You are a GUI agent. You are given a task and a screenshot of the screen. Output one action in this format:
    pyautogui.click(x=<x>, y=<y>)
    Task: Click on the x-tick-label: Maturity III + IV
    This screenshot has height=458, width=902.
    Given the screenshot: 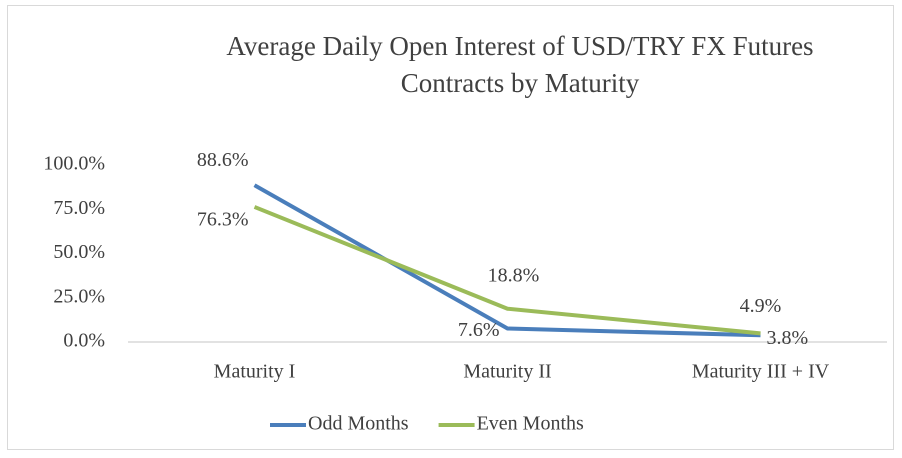 What is the action you would take?
    pyautogui.click(x=761, y=372)
    